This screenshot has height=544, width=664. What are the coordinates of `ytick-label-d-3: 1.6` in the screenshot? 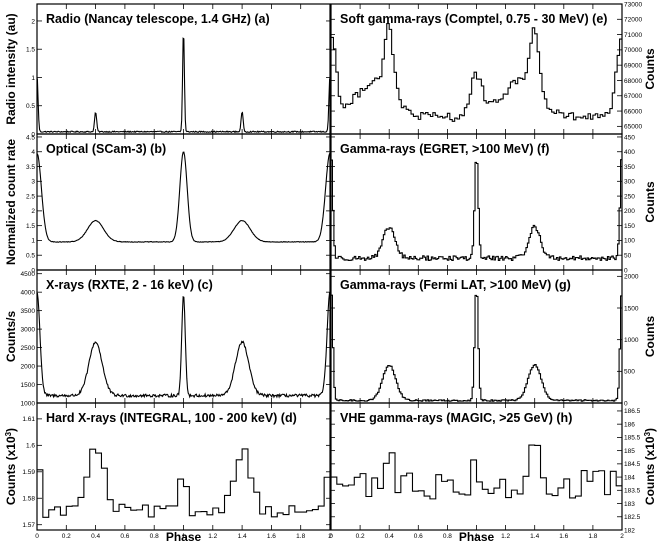 It's located at (30, 446).